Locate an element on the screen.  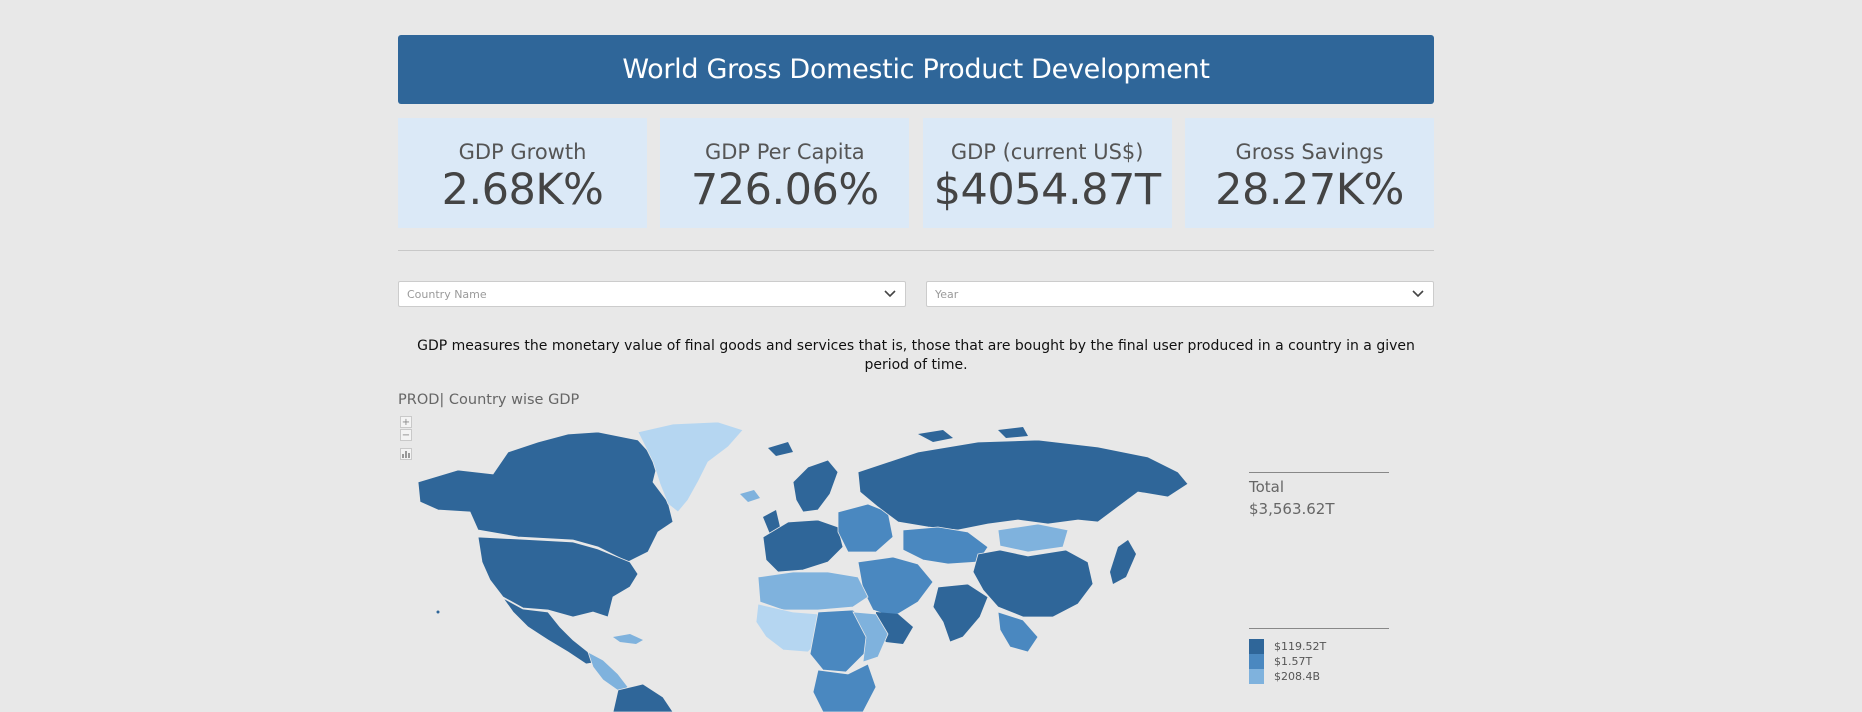
chart-toggle-button is located at coordinates (406, 454).